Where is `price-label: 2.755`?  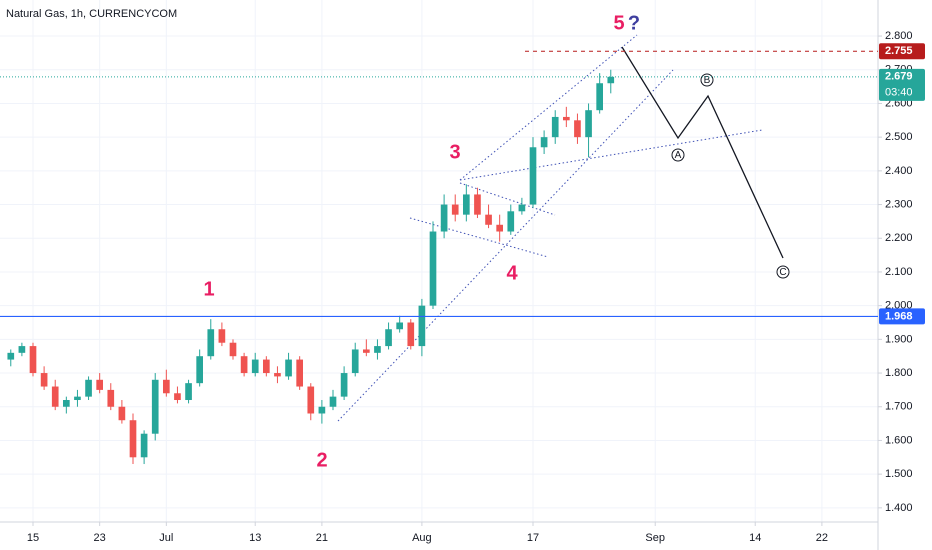
price-label: 2.755 is located at coordinates (899, 51).